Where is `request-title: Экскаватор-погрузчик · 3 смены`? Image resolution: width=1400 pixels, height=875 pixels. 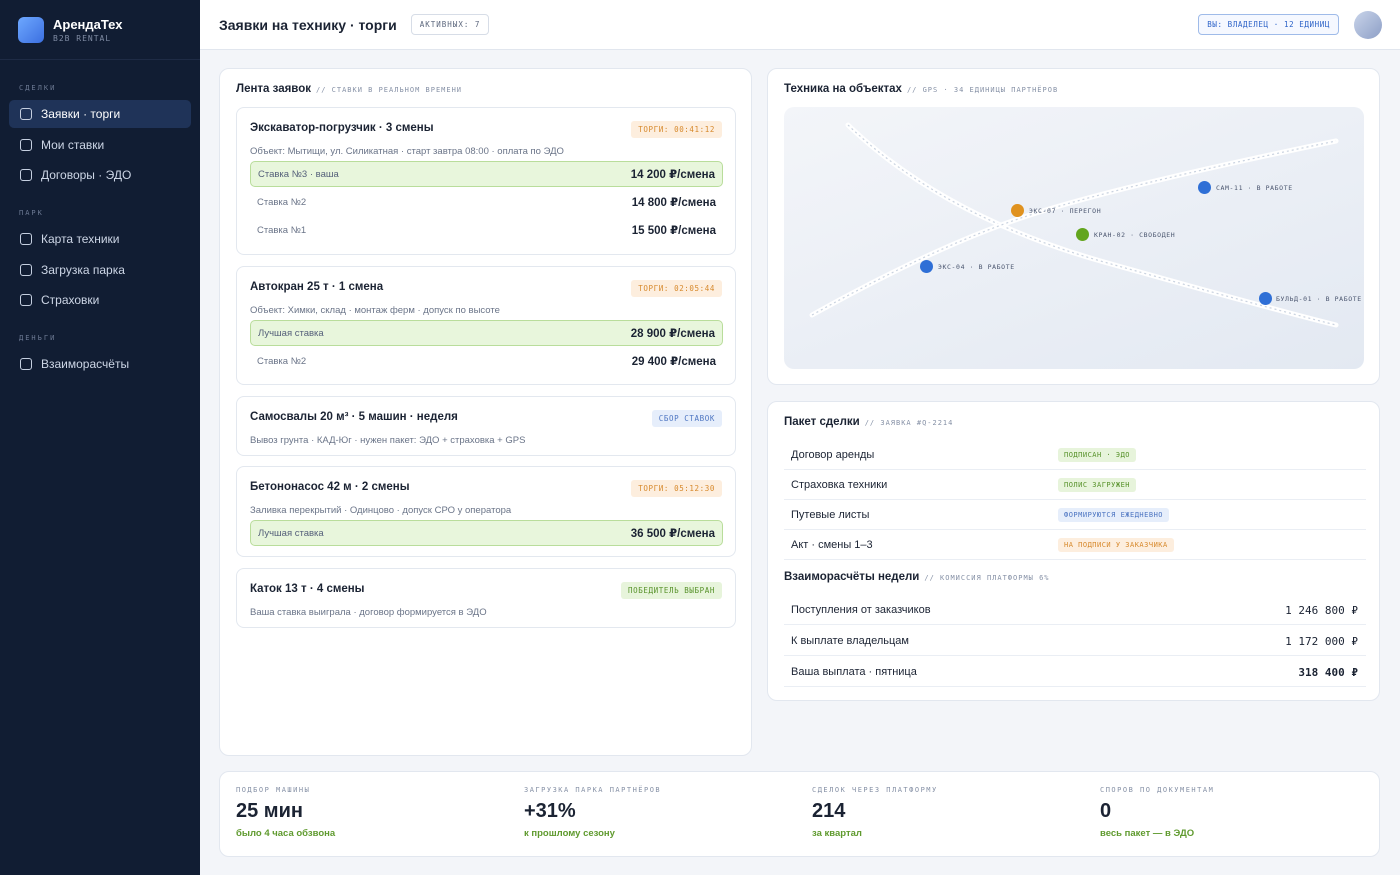
request-title: Экскаватор-погрузчик · 3 смены is located at coordinates (342, 128).